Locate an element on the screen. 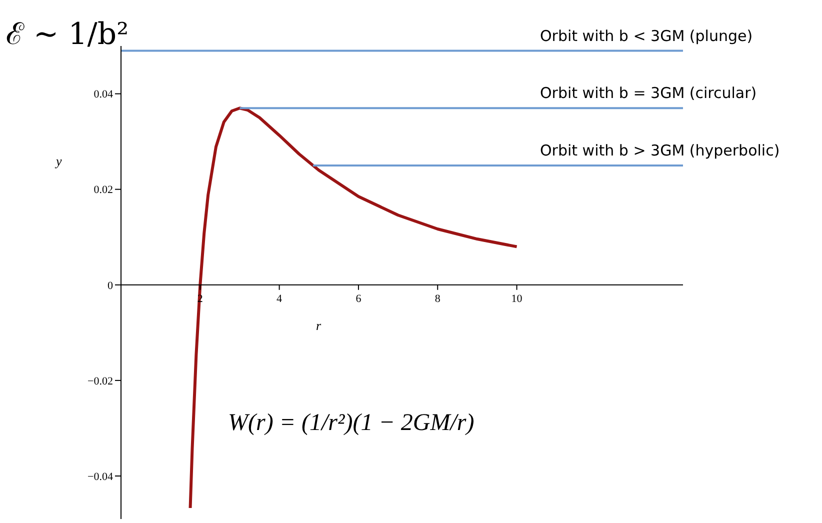  y-tick-label: 0.04 is located at coordinates (104, 94).